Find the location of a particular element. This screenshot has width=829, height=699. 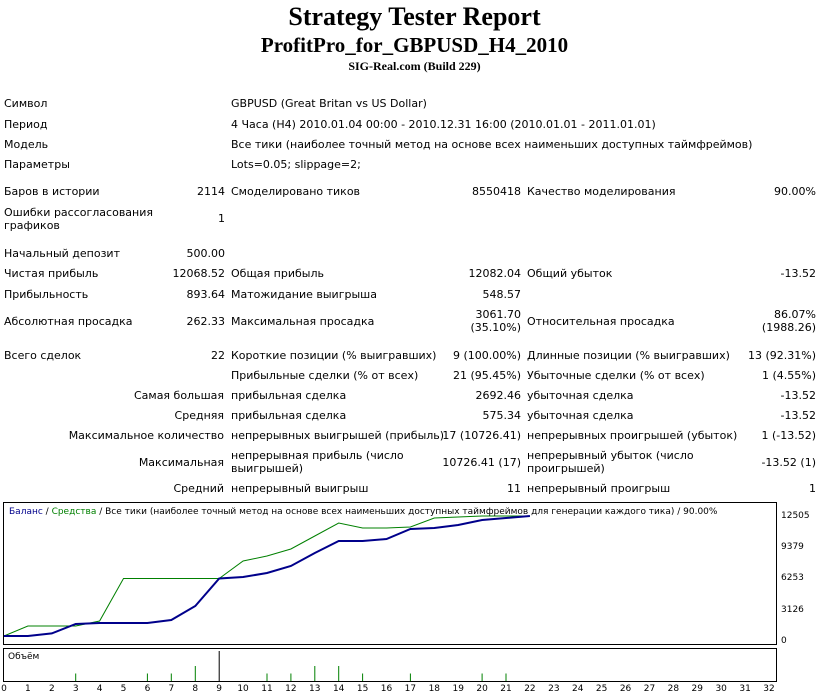

mismatch-value: 1 is located at coordinates (221, 218).